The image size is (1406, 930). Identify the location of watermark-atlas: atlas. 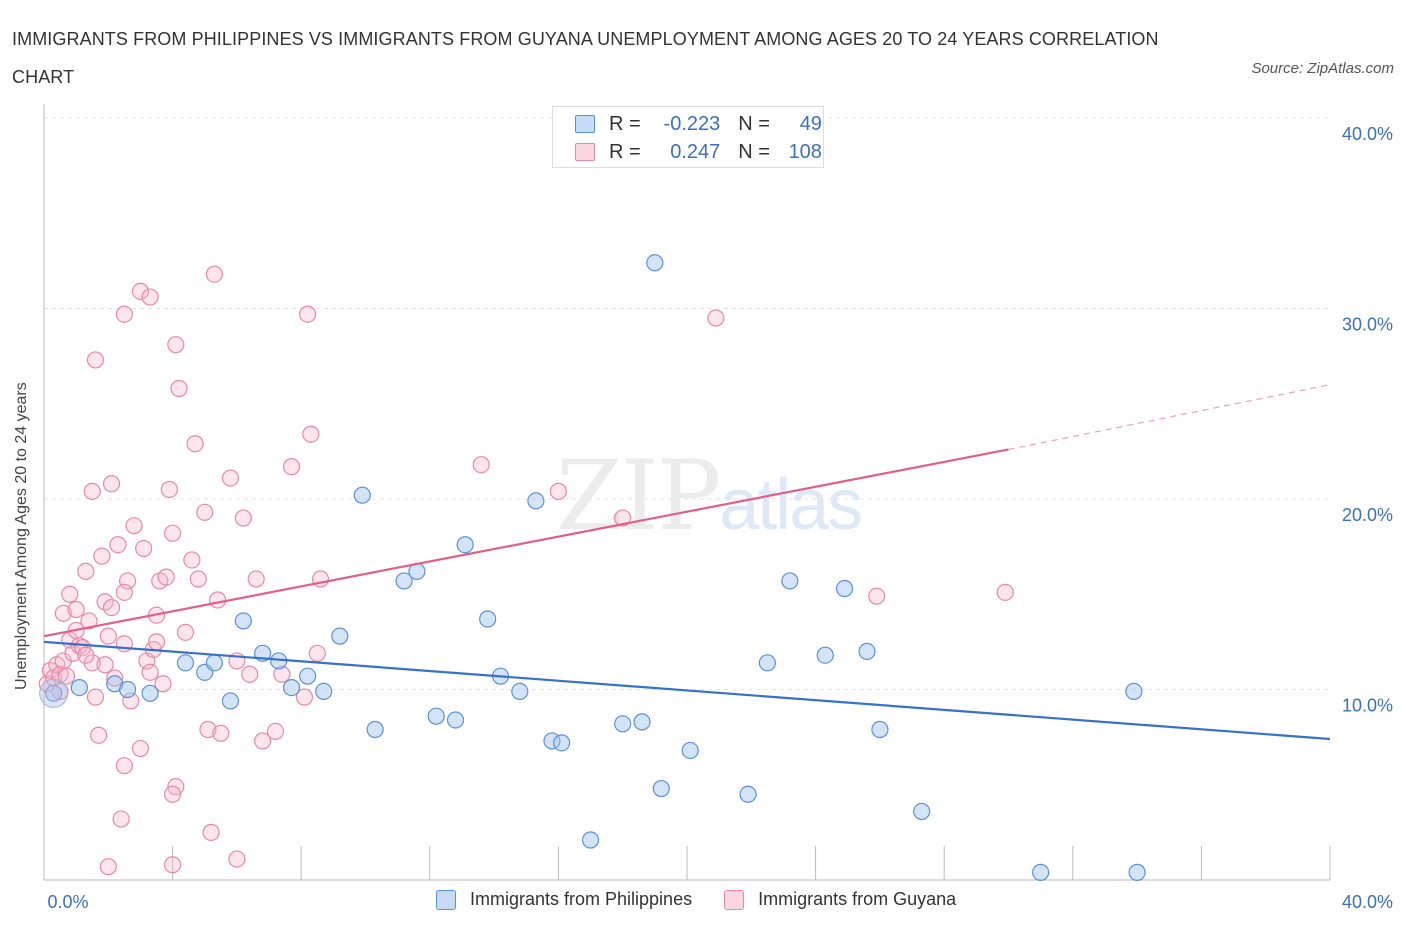
(791, 505).